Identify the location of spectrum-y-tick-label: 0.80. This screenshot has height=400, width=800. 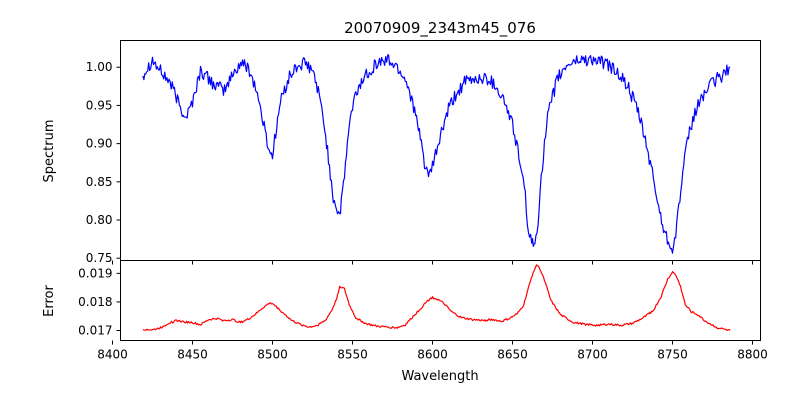
(99, 220).